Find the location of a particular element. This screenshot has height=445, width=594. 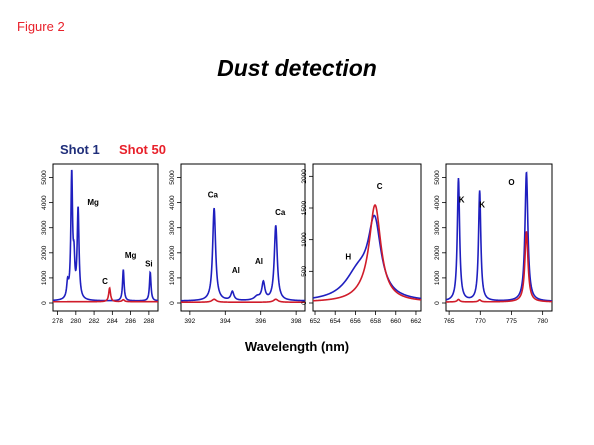

x-tick-label: 286 is located at coordinates (130, 321).